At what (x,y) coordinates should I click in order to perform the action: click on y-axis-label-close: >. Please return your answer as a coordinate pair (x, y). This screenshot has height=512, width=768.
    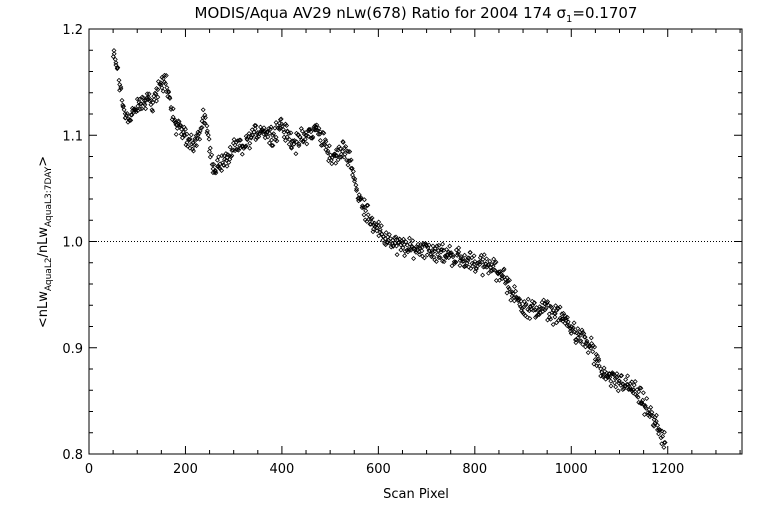
    Looking at the image, I should click on (43, 161).